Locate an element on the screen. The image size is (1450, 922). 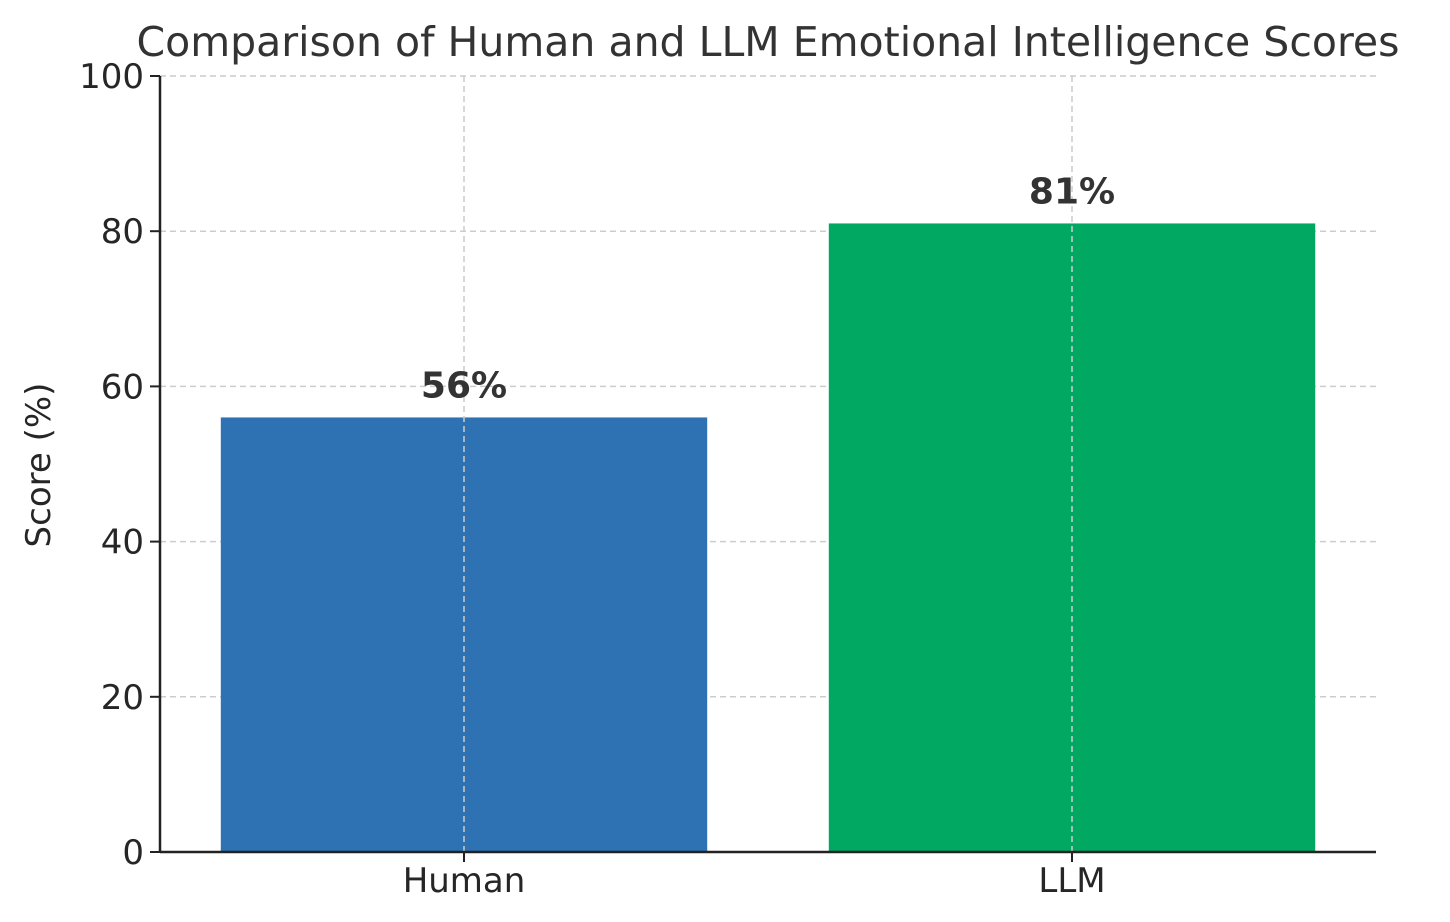
y-tick-label: 100 is located at coordinates (111, 77).